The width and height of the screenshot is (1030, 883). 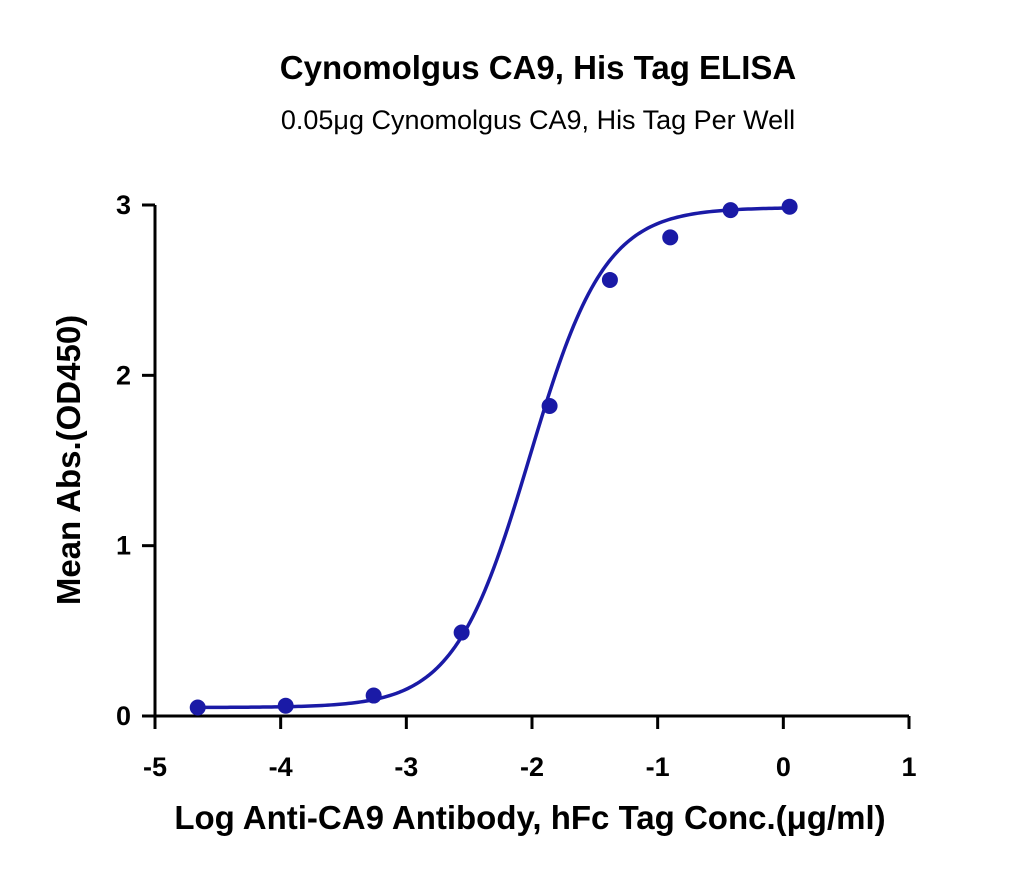 What do you see at coordinates (908, 767) in the screenshot?
I see `x-tick-label: 1` at bounding box center [908, 767].